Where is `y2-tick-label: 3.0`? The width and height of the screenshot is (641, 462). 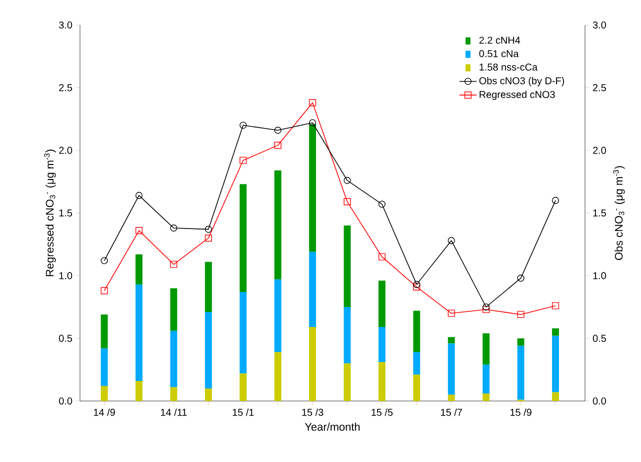 y2-tick-label: 3.0 is located at coordinates (599, 25).